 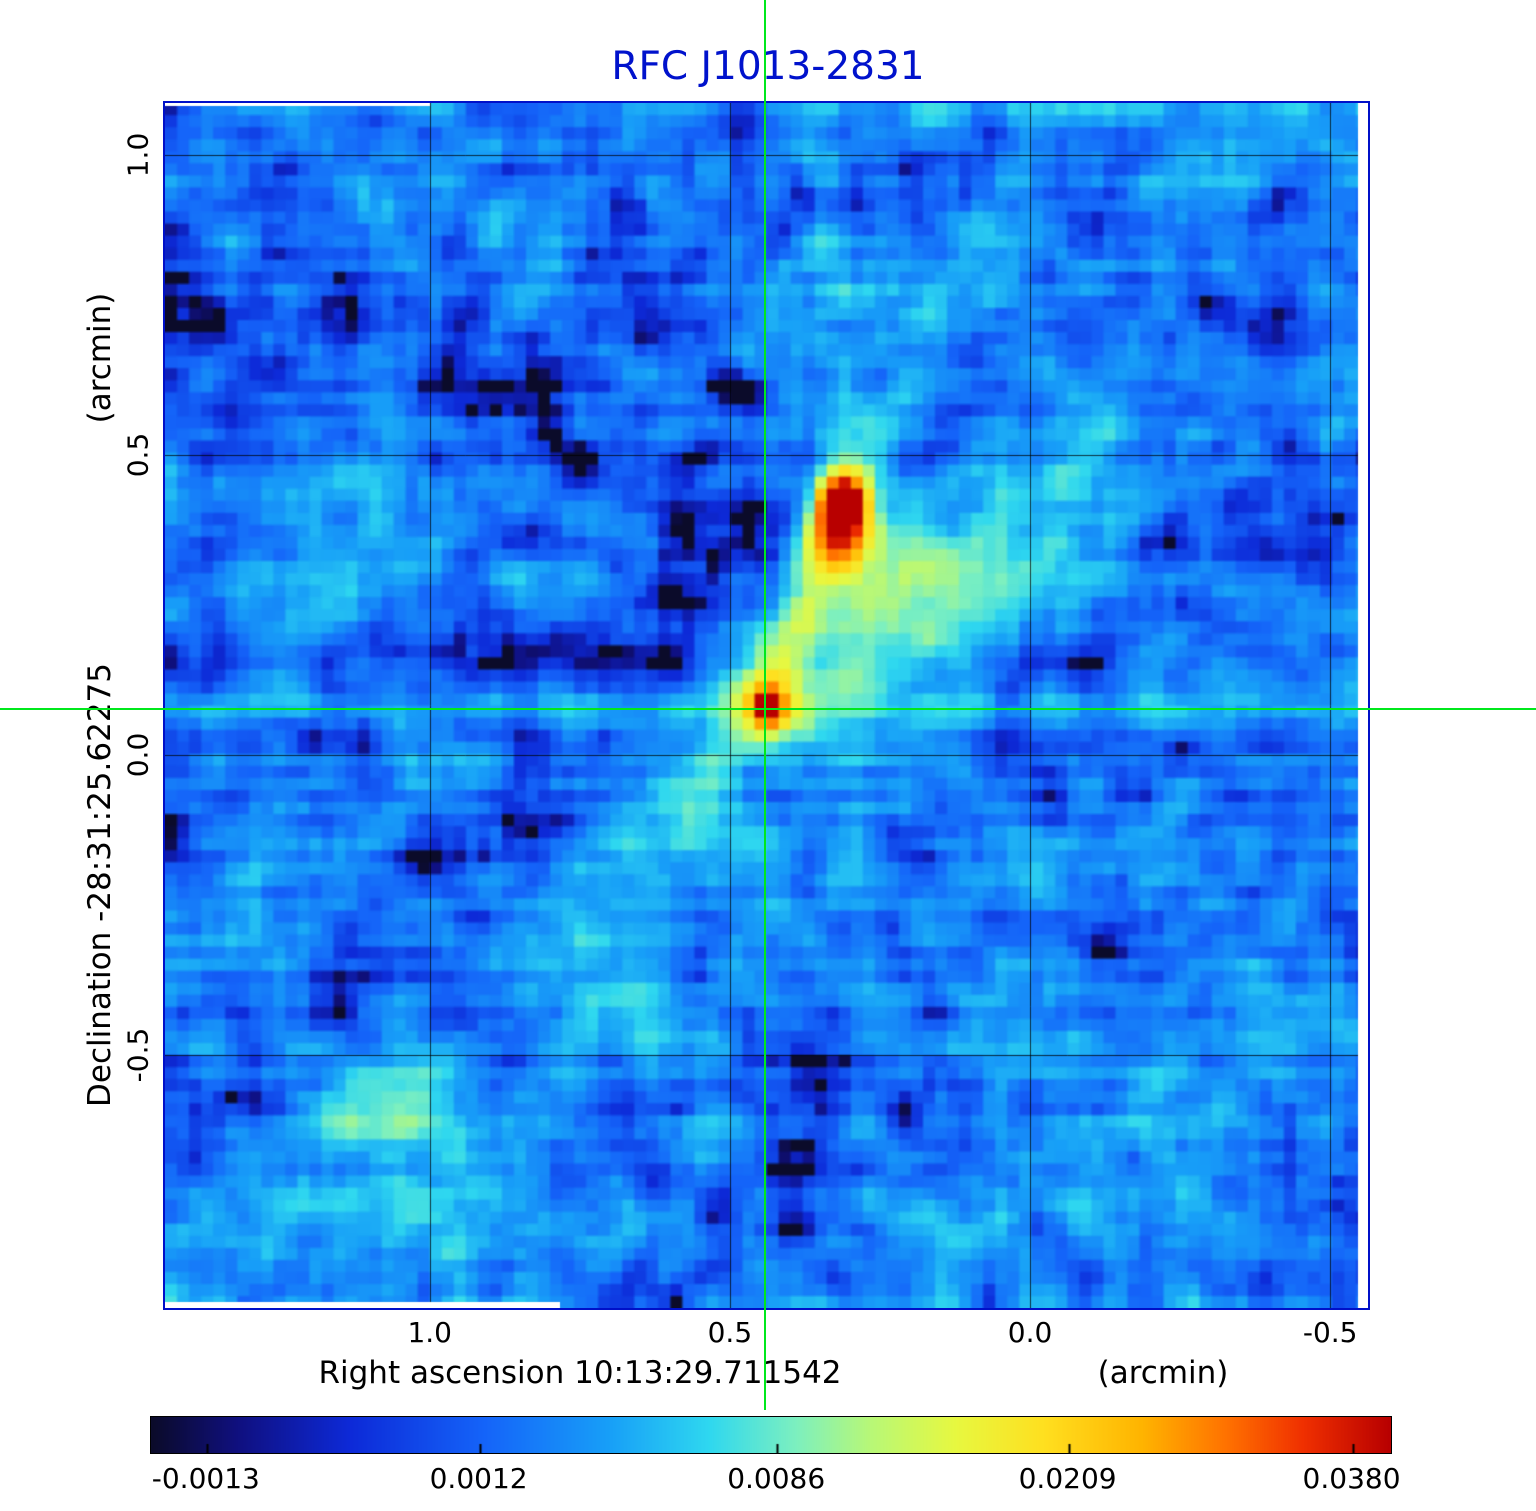 What do you see at coordinates (429, 1332) in the screenshot?
I see `x-tick-label: 1.0` at bounding box center [429, 1332].